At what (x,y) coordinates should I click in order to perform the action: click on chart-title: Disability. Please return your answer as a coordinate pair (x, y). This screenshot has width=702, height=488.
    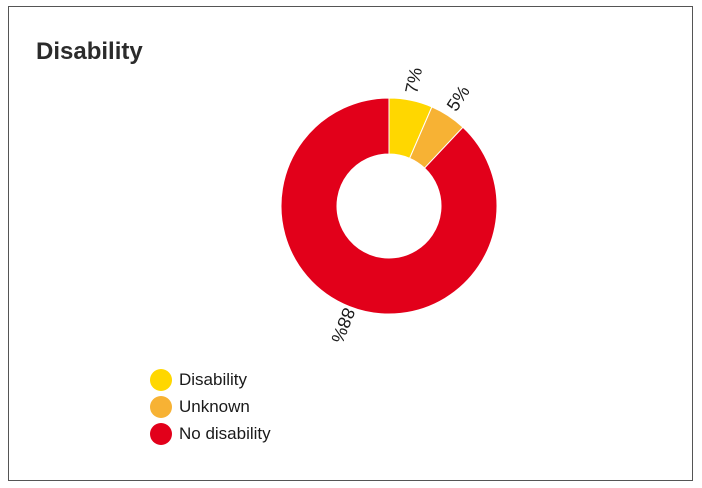
    Looking at the image, I should click on (89, 51).